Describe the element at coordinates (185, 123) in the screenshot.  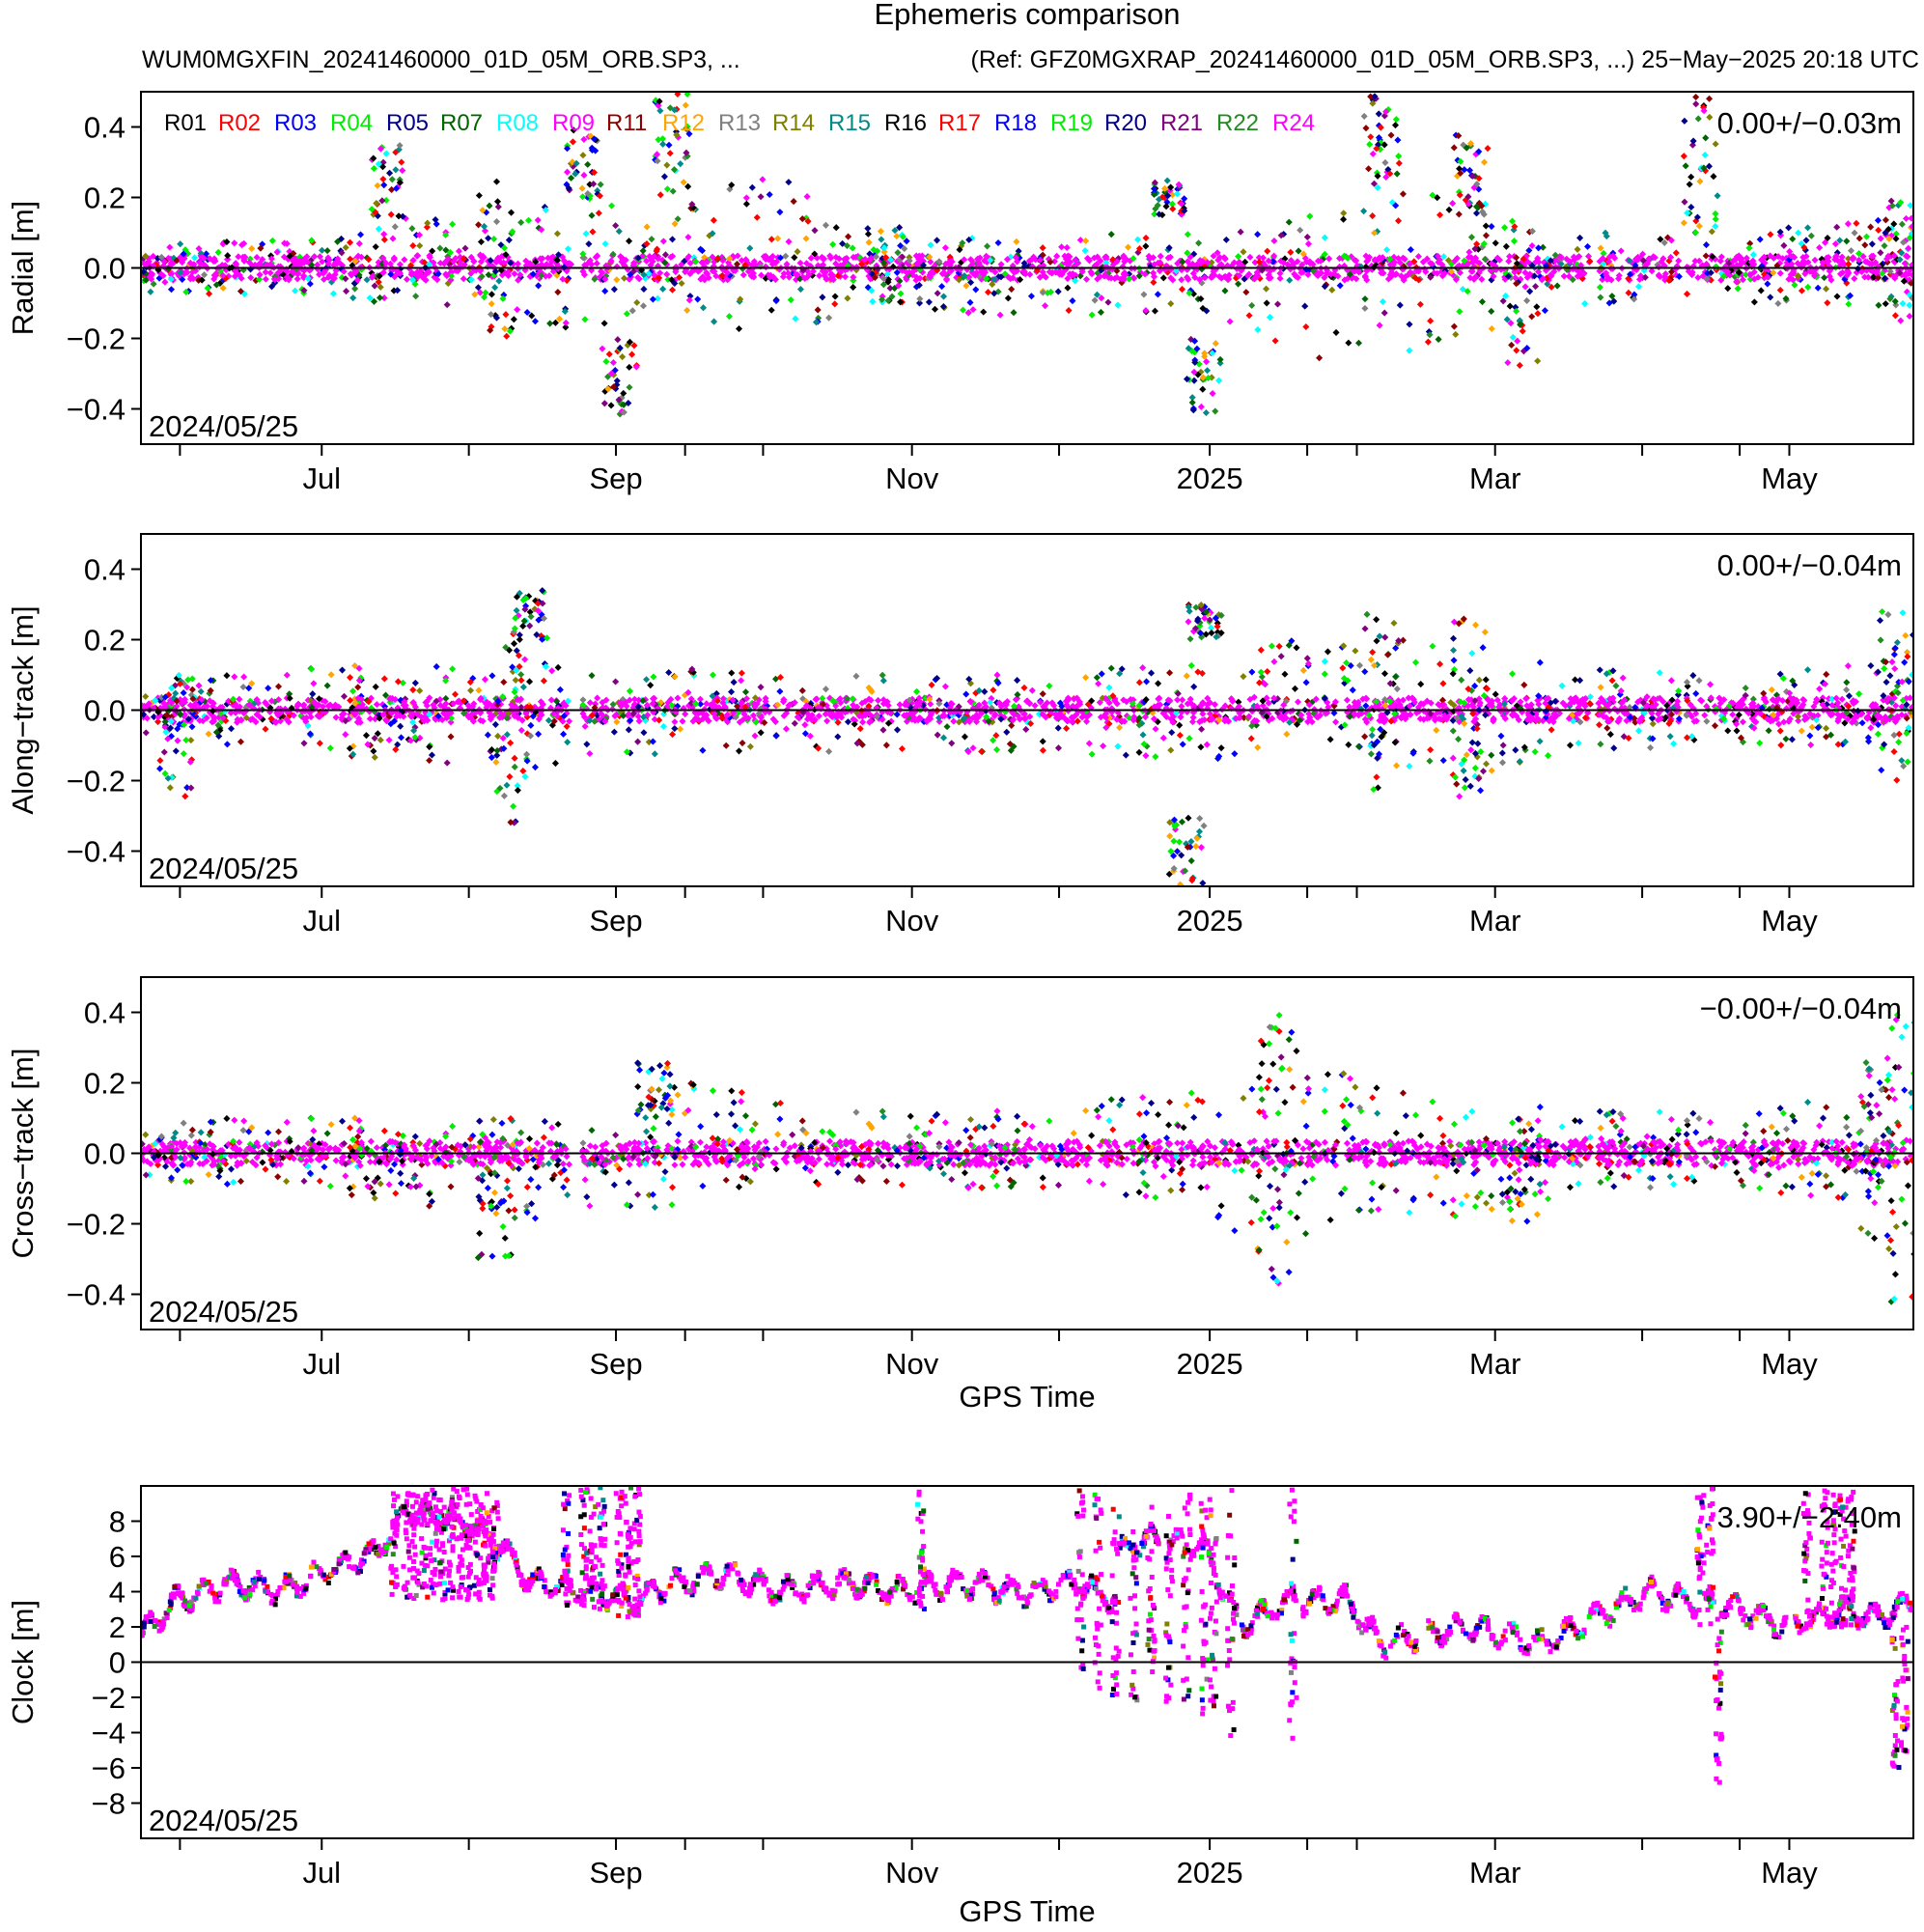
I see `legend-entry-r01: R01` at that location.